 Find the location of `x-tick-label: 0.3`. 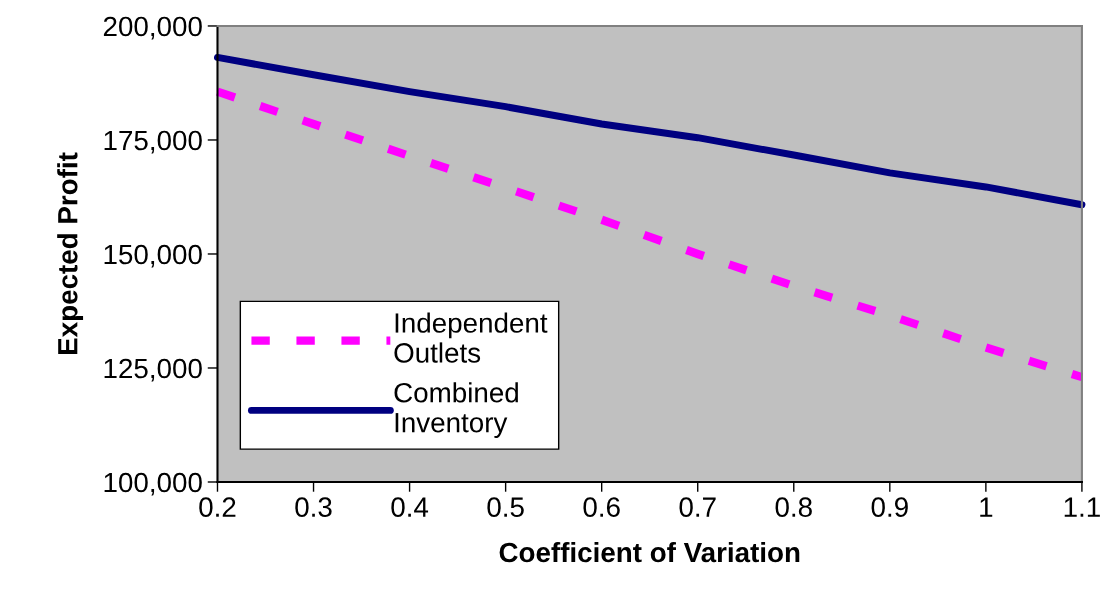

x-tick-label: 0.3 is located at coordinates (313, 507).